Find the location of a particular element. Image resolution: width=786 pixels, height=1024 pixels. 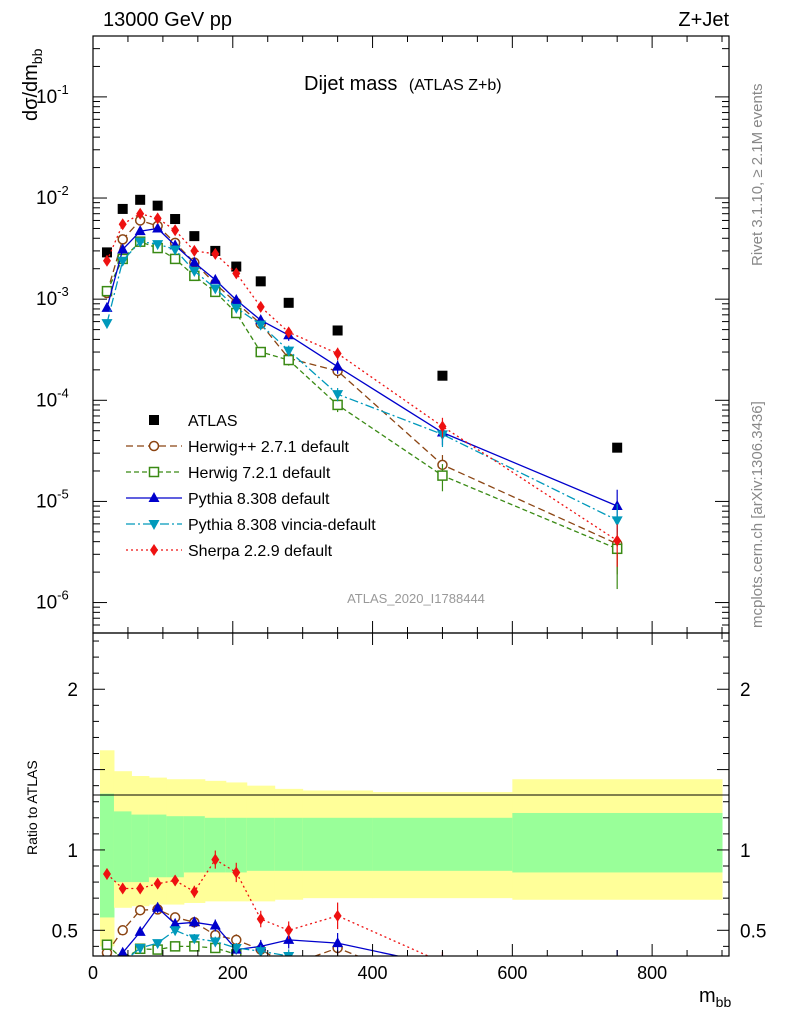

y-tick-label-exponent: -6 is located at coordinates (63, 595).